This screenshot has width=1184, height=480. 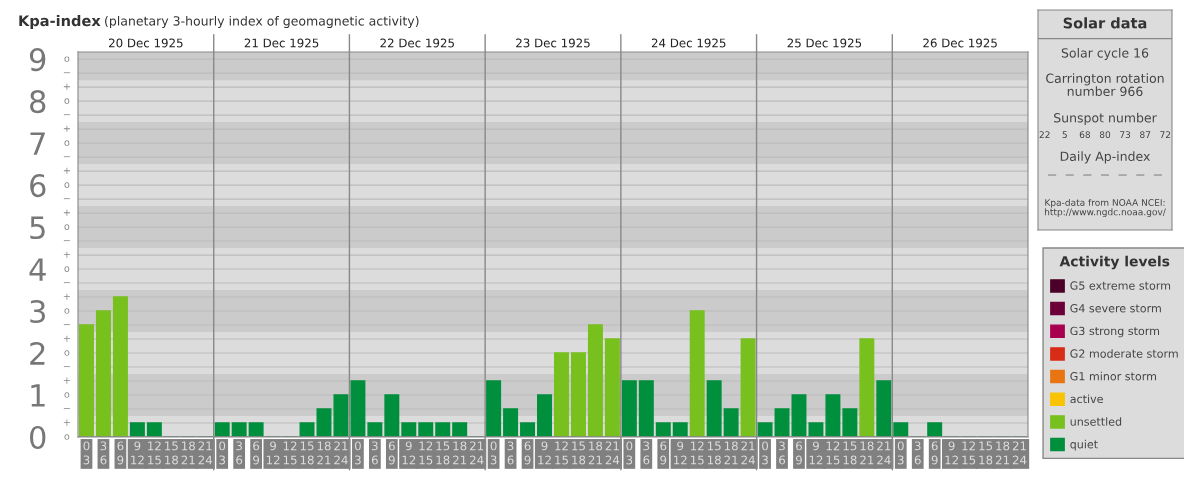 What do you see at coordinates (37, 60) in the screenshot?
I see `y-tick-label: 9` at bounding box center [37, 60].